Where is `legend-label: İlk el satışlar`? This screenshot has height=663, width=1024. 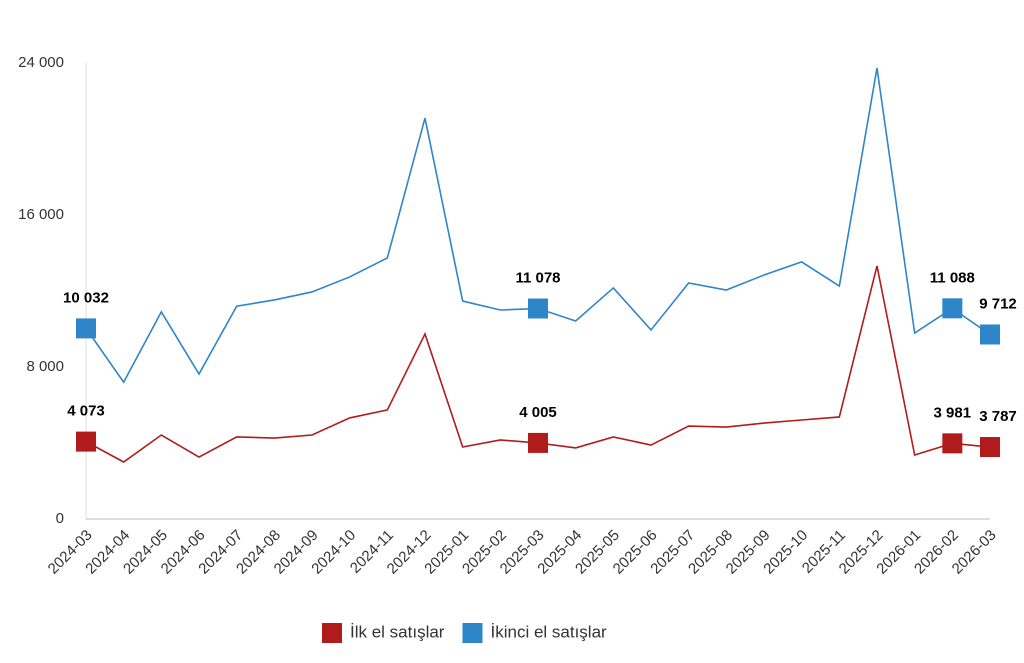 legend-label: İlk el satışlar is located at coordinates (397, 631).